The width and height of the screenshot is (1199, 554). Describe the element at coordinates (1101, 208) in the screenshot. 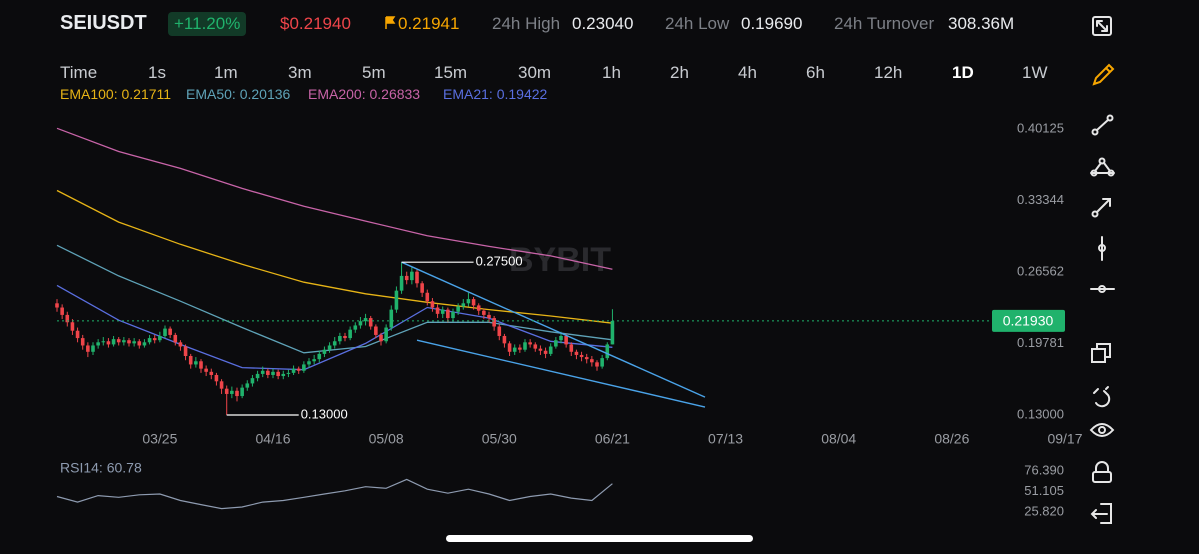

I see `arrow-tool` at that location.